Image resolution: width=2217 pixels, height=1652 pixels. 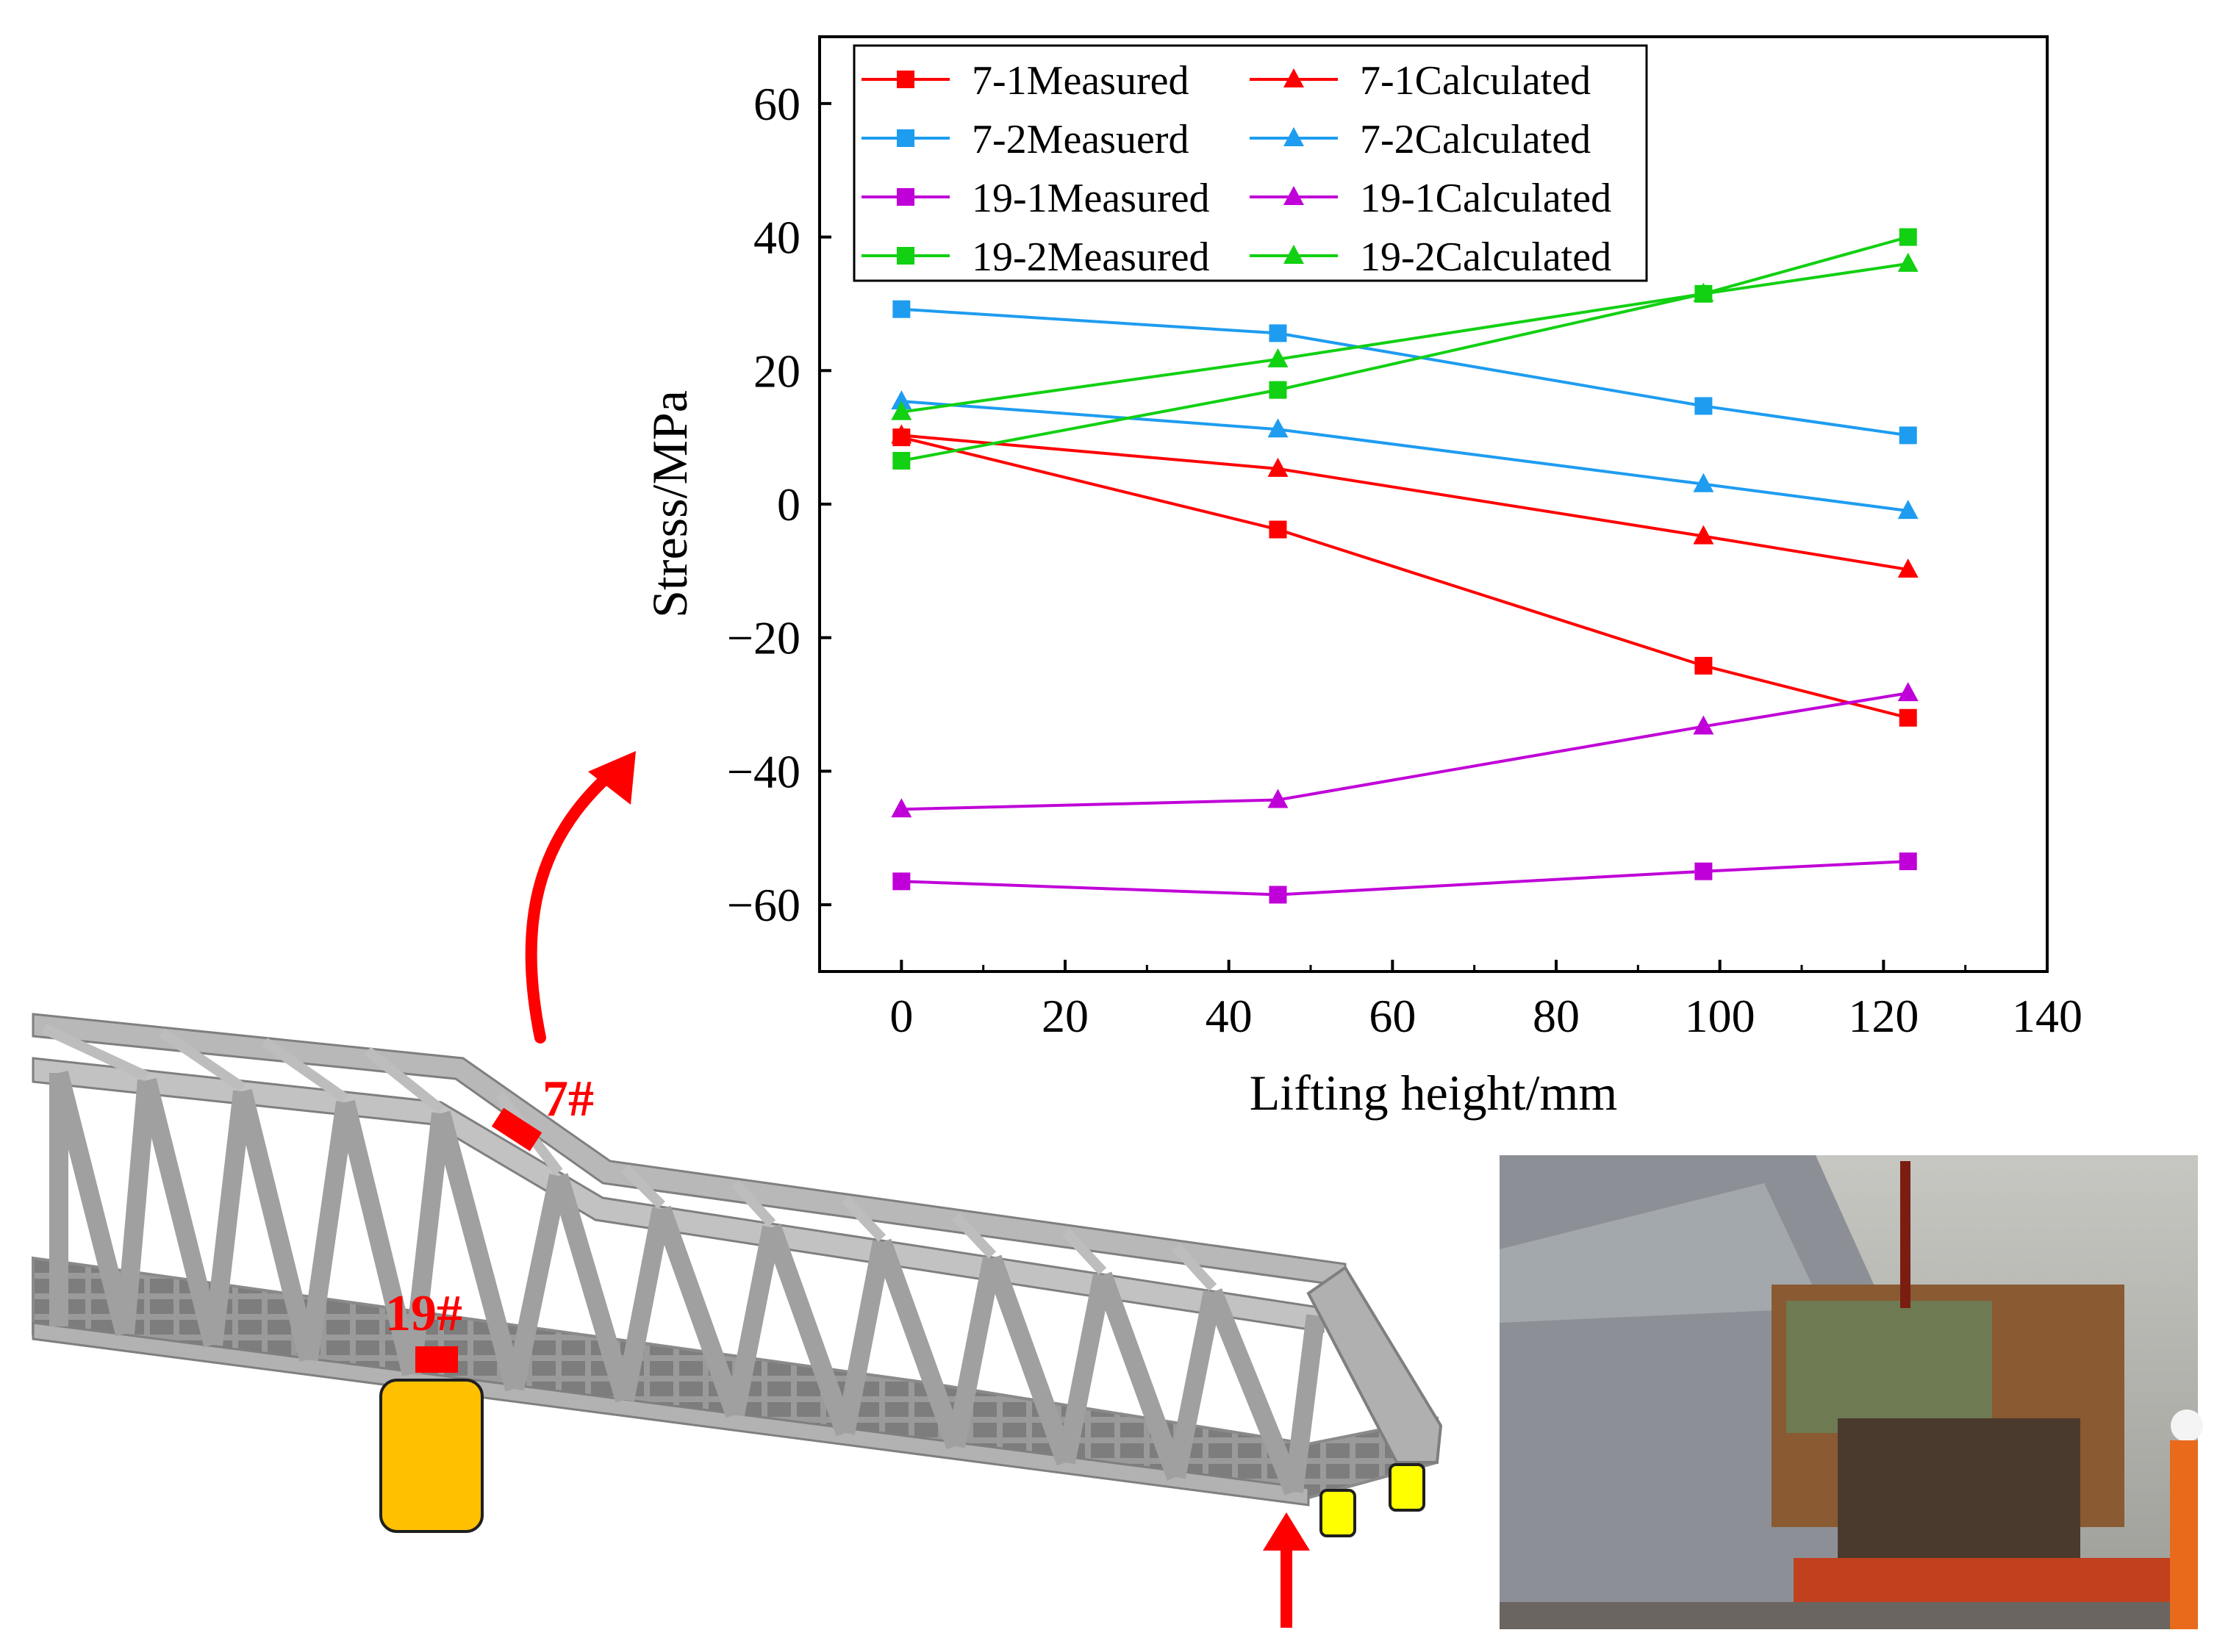 What do you see at coordinates (1090, 198) in the screenshot?
I see `legend-label: 19-1Measured` at bounding box center [1090, 198].